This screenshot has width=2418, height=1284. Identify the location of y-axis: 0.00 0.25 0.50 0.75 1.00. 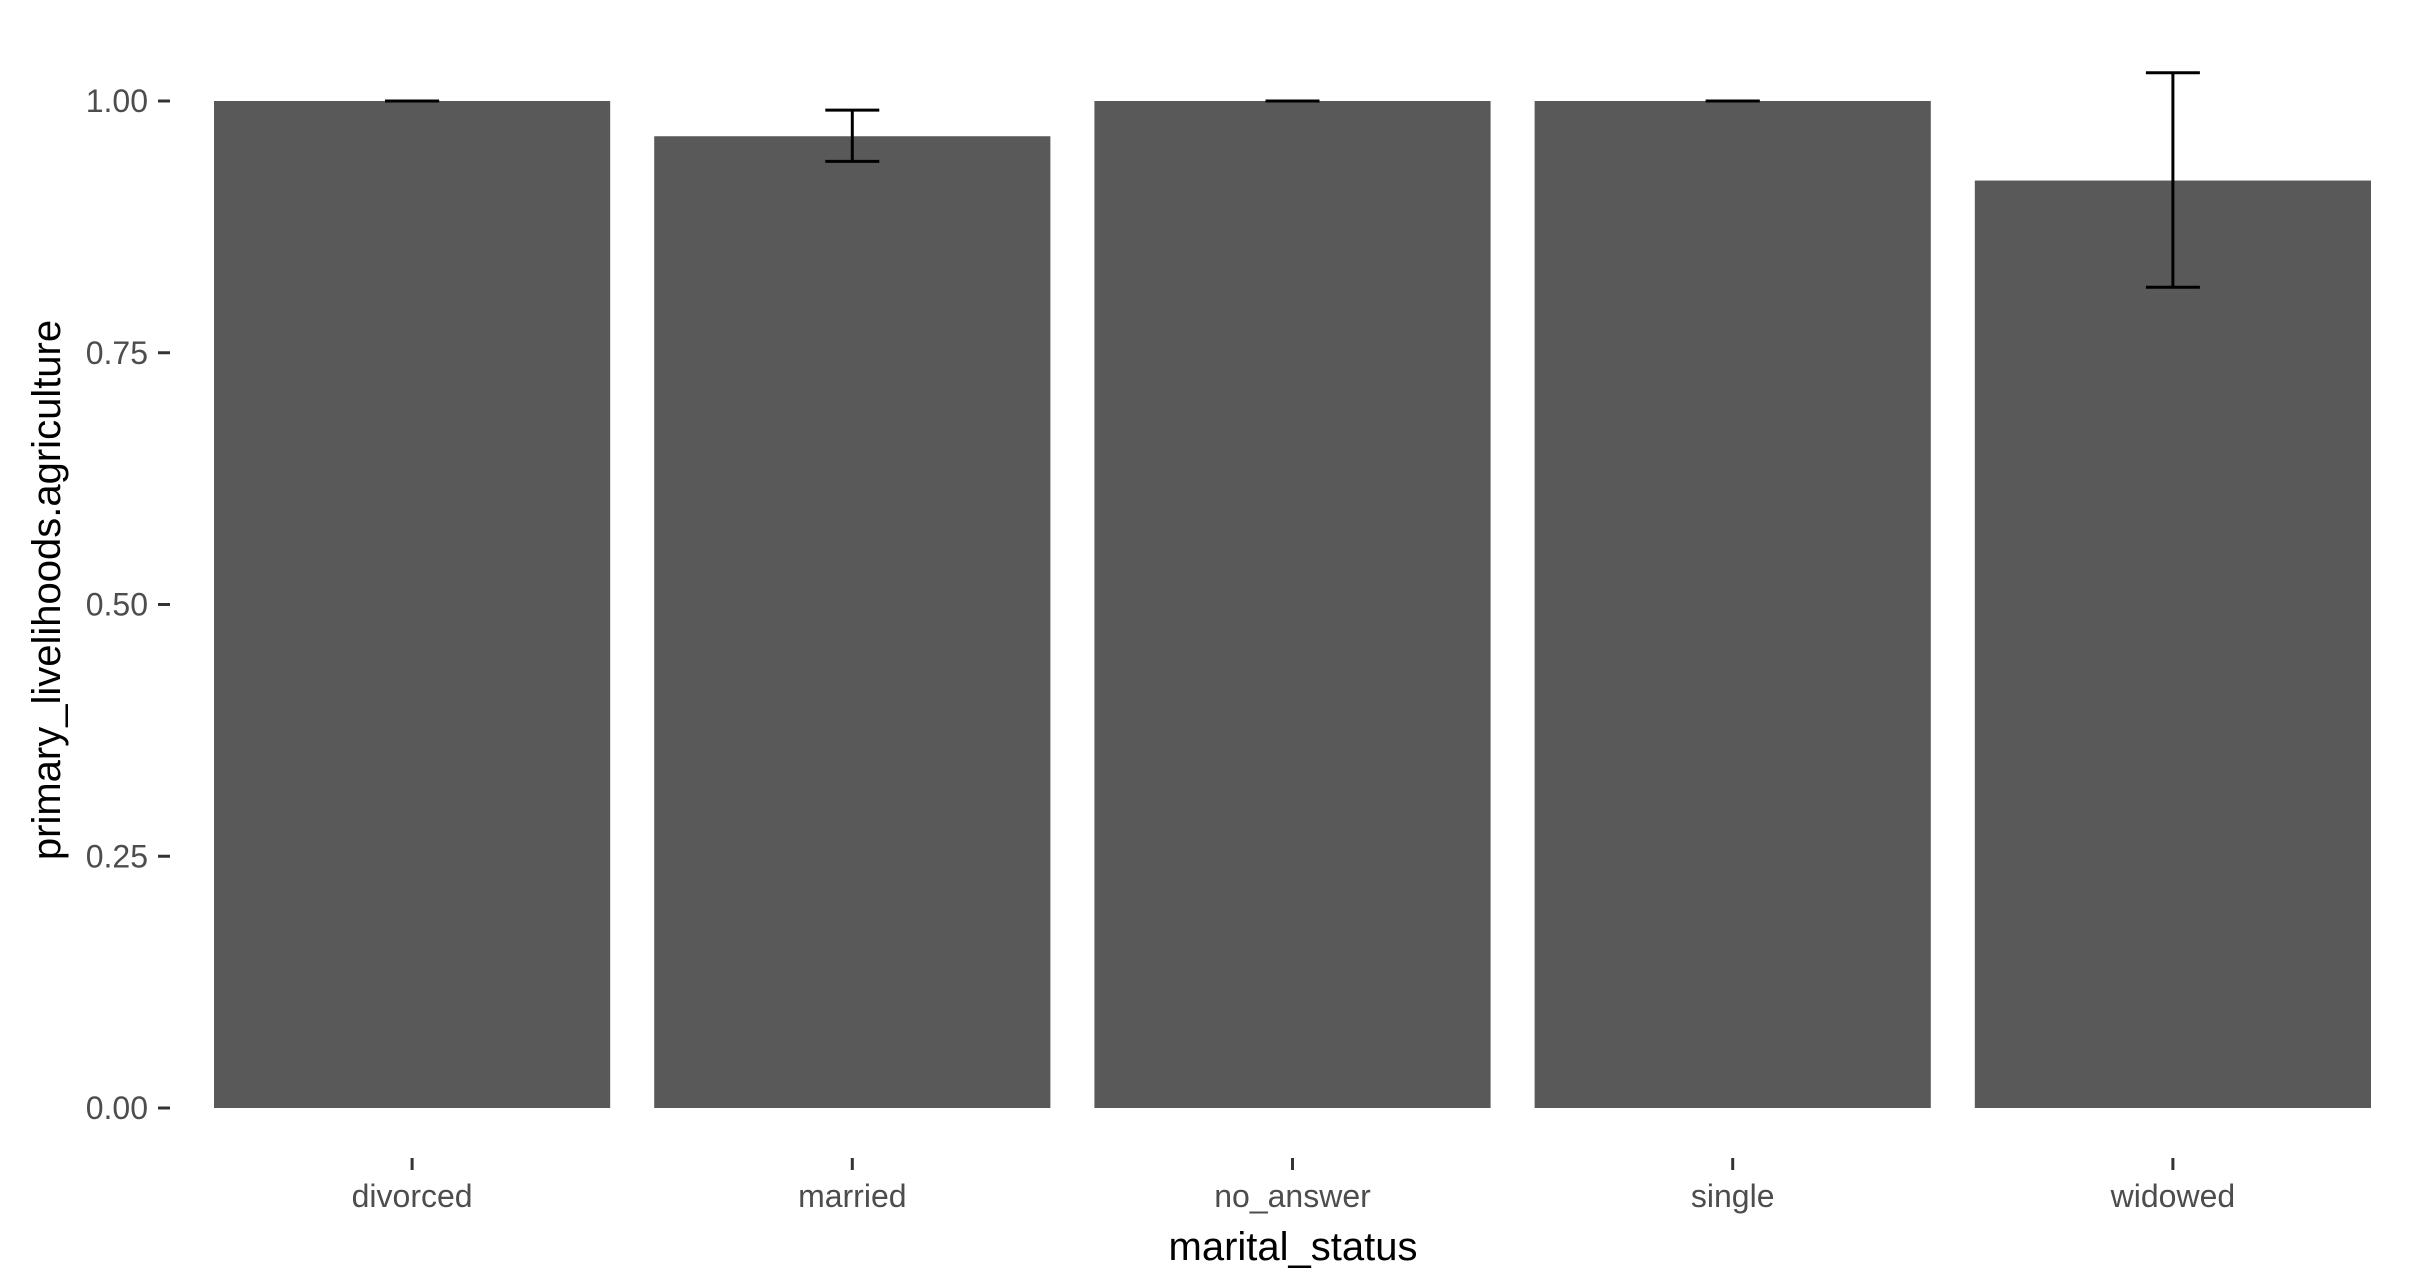
(128, 604).